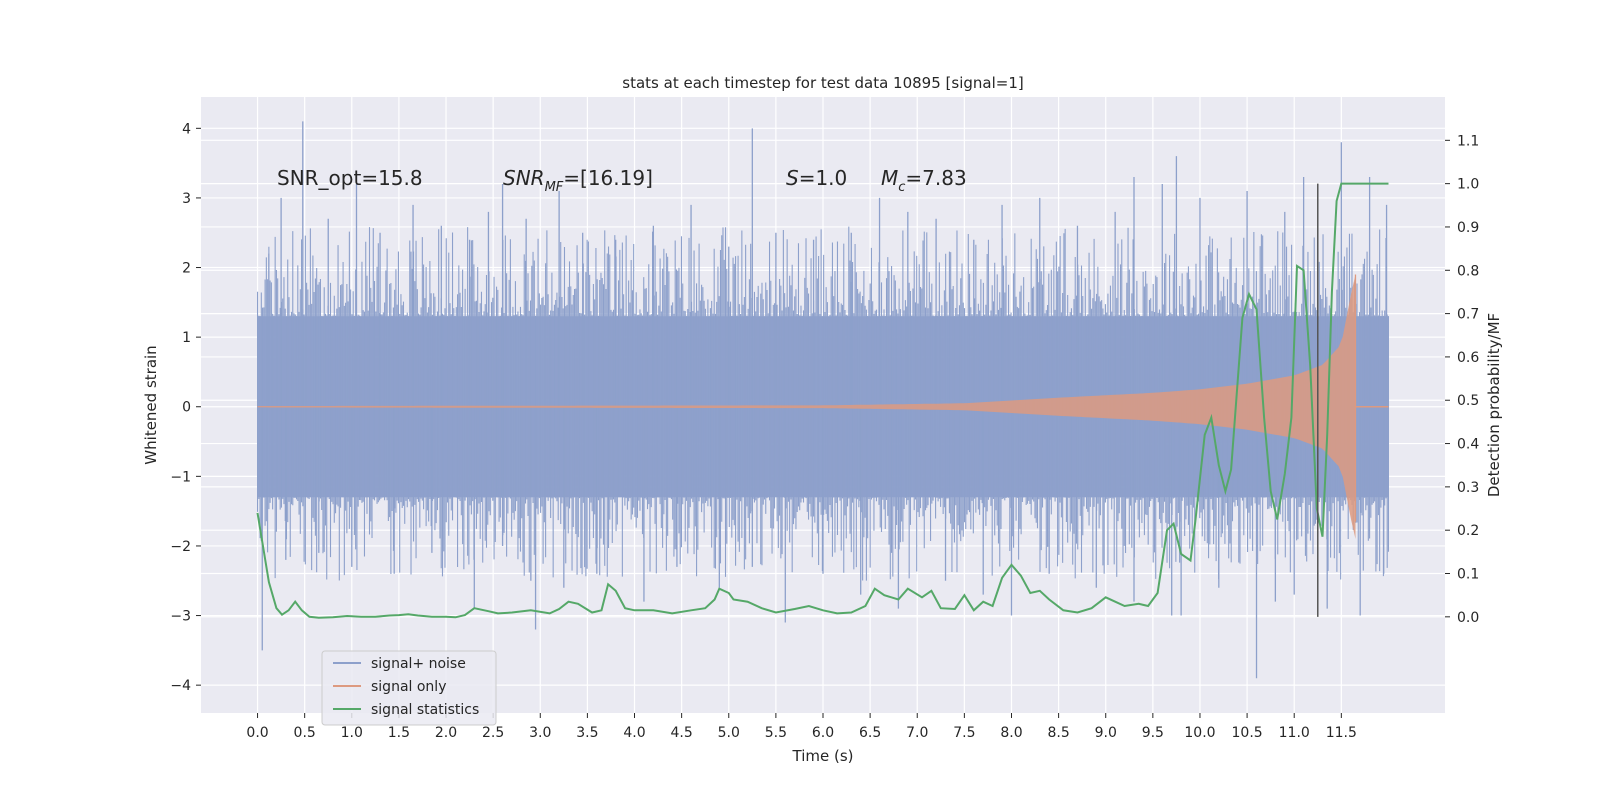 This screenshot has width=1600, height=805. I want to click on y2-tick-label: 0.6, so click(1468, 358).